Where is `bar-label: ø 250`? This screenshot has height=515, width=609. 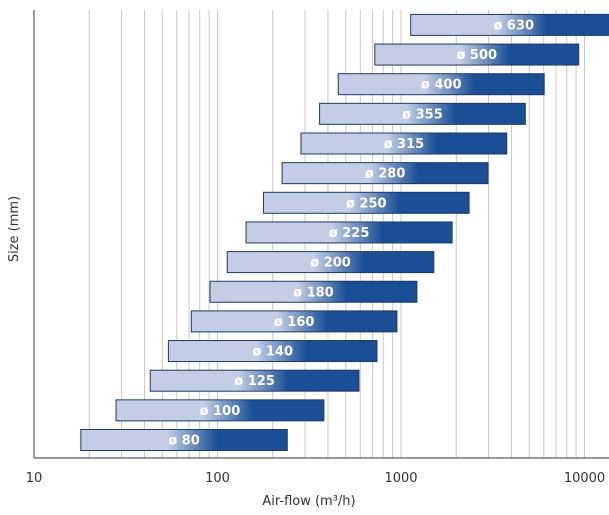 bar-label: ø 250 is located at coordinates (366, 203).